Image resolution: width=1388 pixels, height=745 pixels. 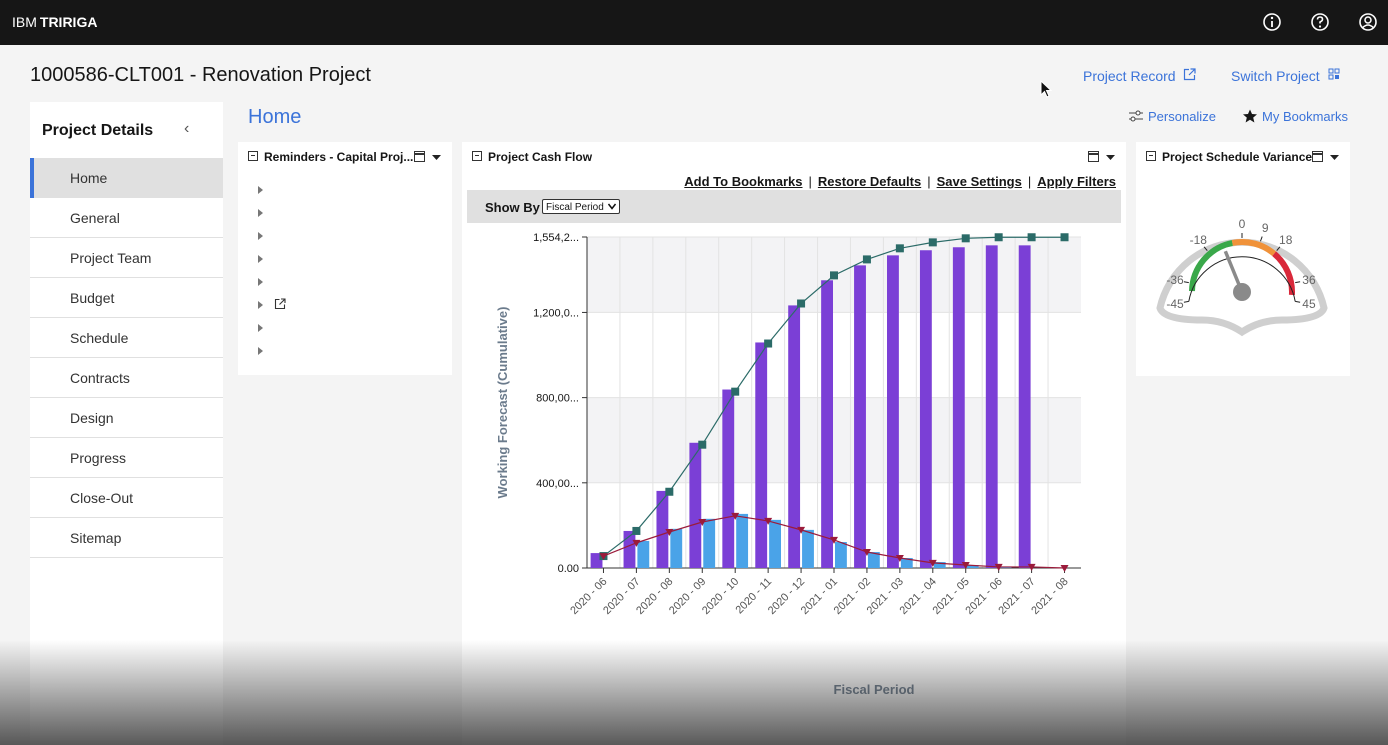 I want to click on nav-label: Progress, so click(x=98, y=458).